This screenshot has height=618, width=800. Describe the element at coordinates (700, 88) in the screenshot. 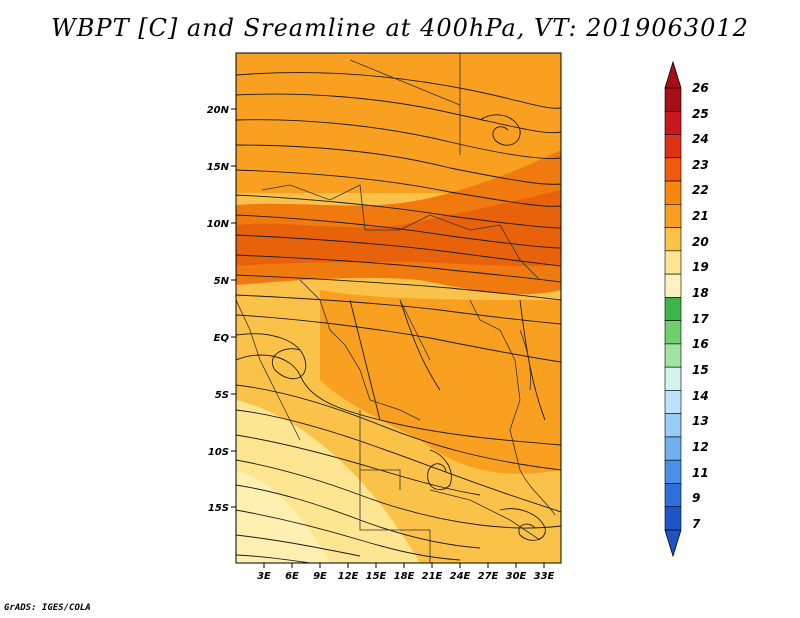

I see `colorbar-label: 26` at that location.